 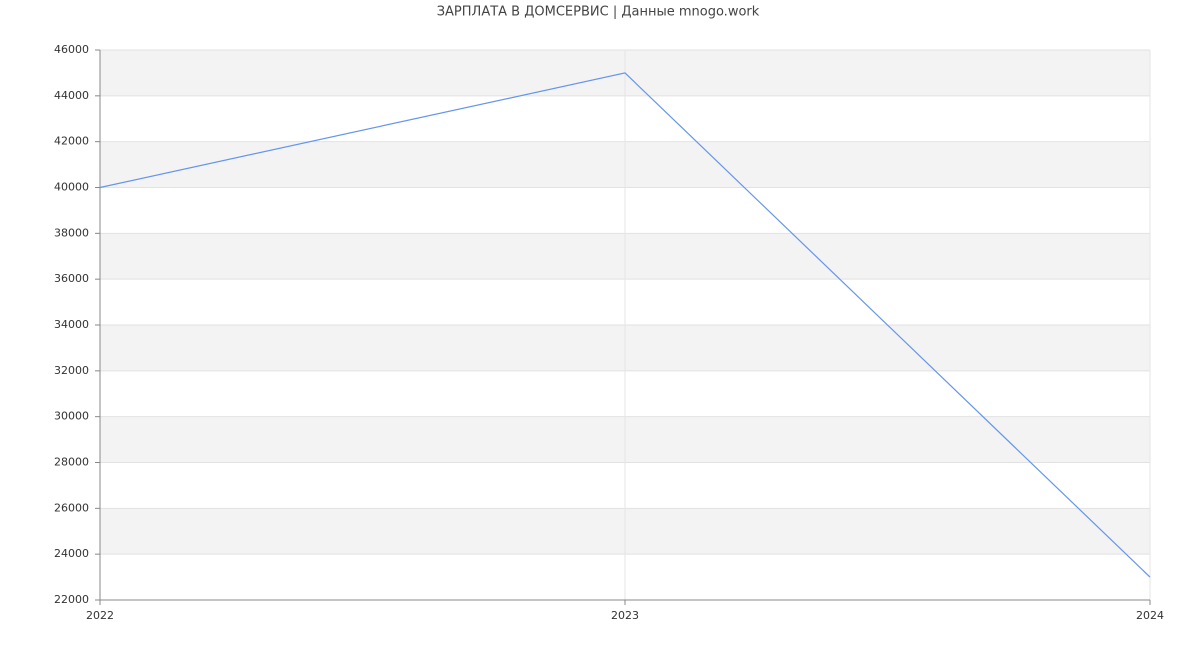 I want to click on y-tick-label: 22000, so click(x=71, y=599).